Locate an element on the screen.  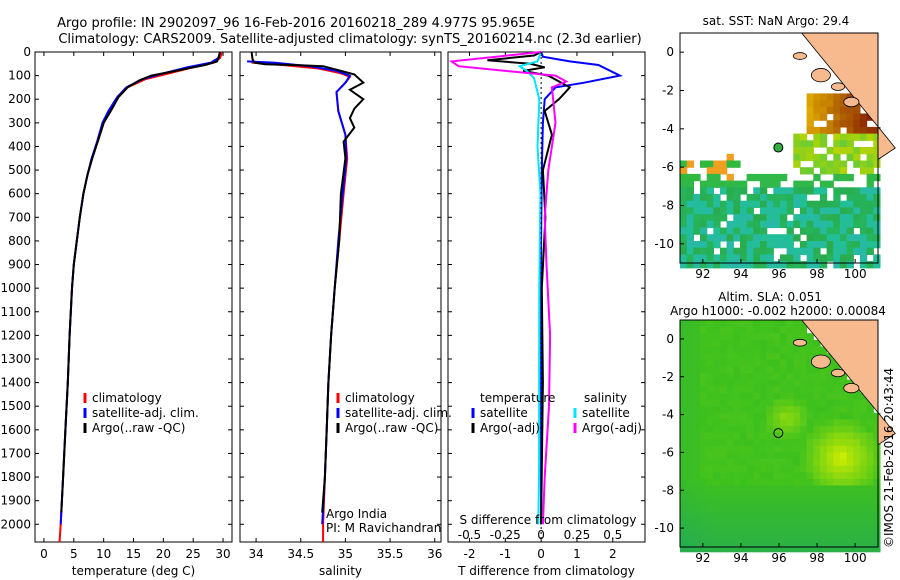
s-tick-label: 0.25 is located at coordinates (577, 535).